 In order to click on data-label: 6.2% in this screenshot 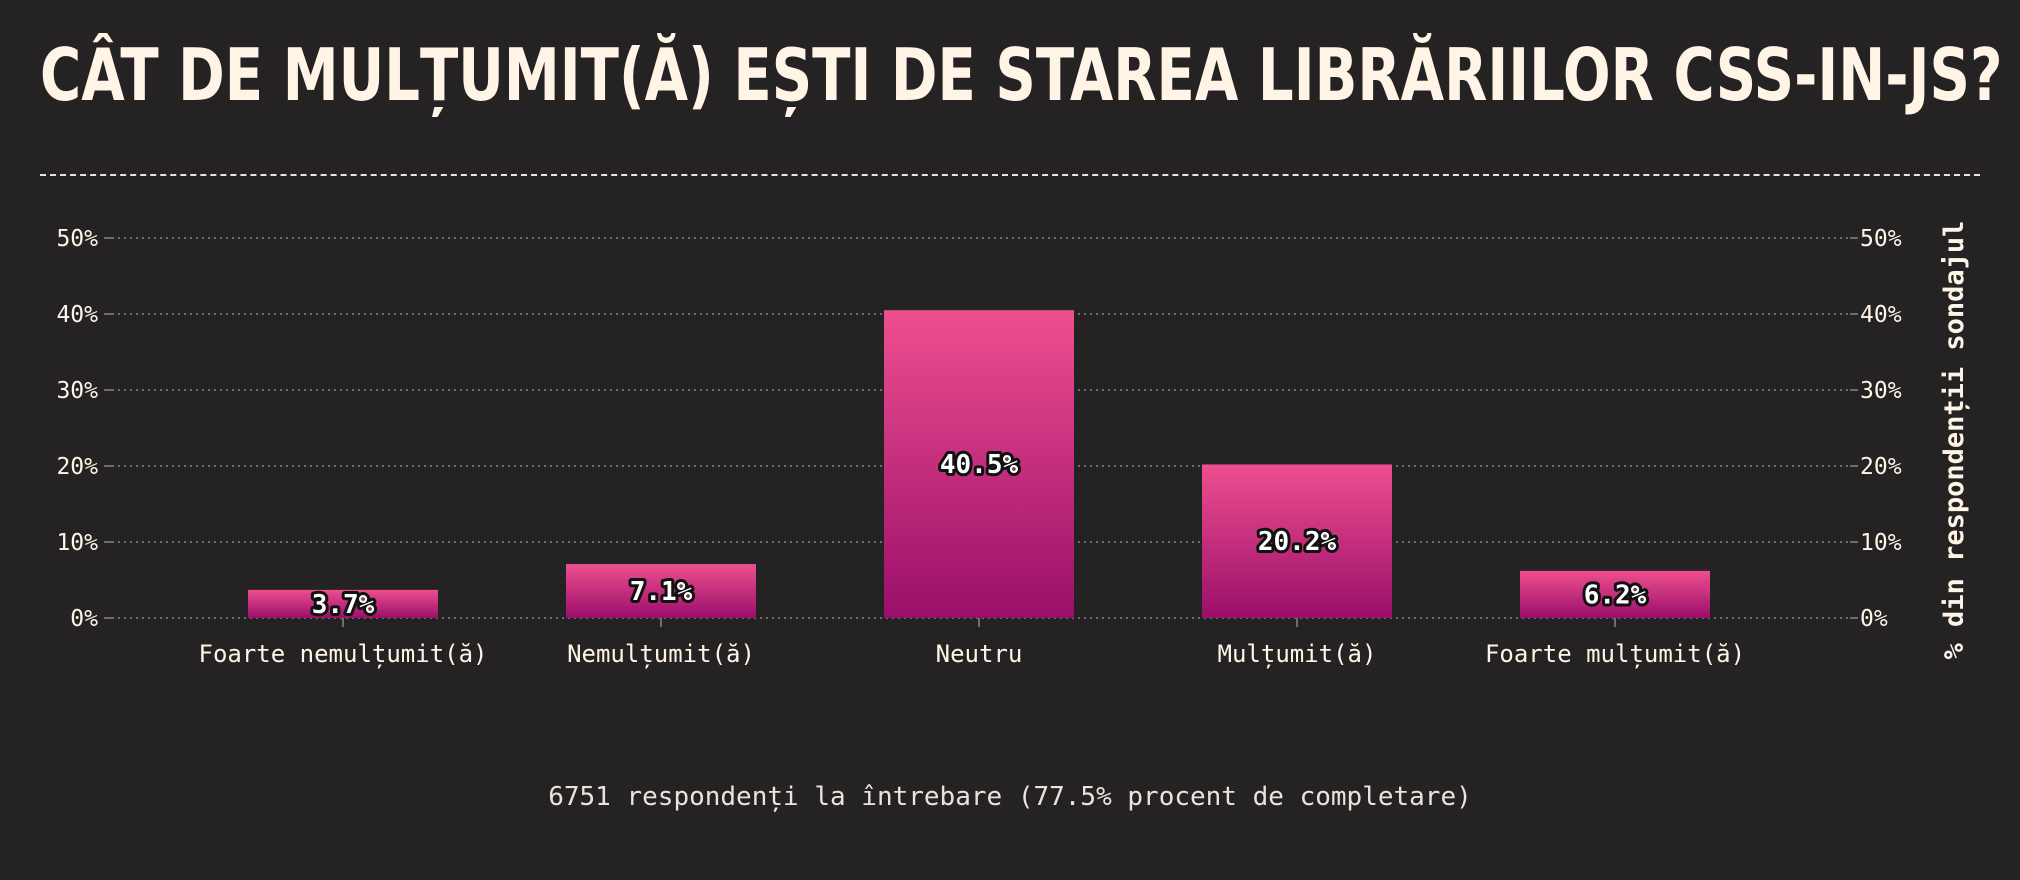, I will do `click(1615, 595)`.